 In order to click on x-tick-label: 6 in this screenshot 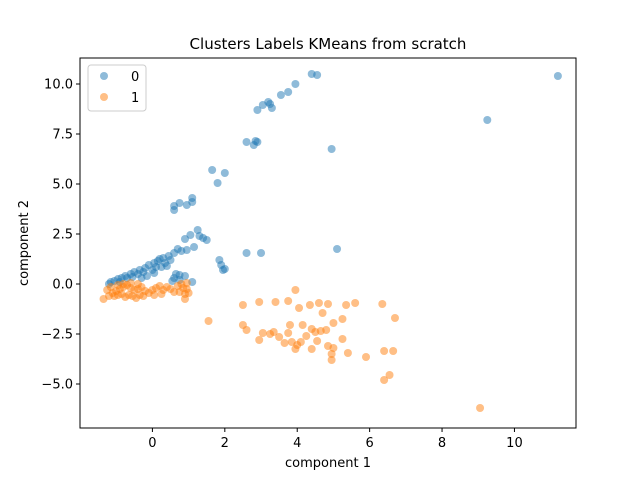, I will do `click(369, 443)`.